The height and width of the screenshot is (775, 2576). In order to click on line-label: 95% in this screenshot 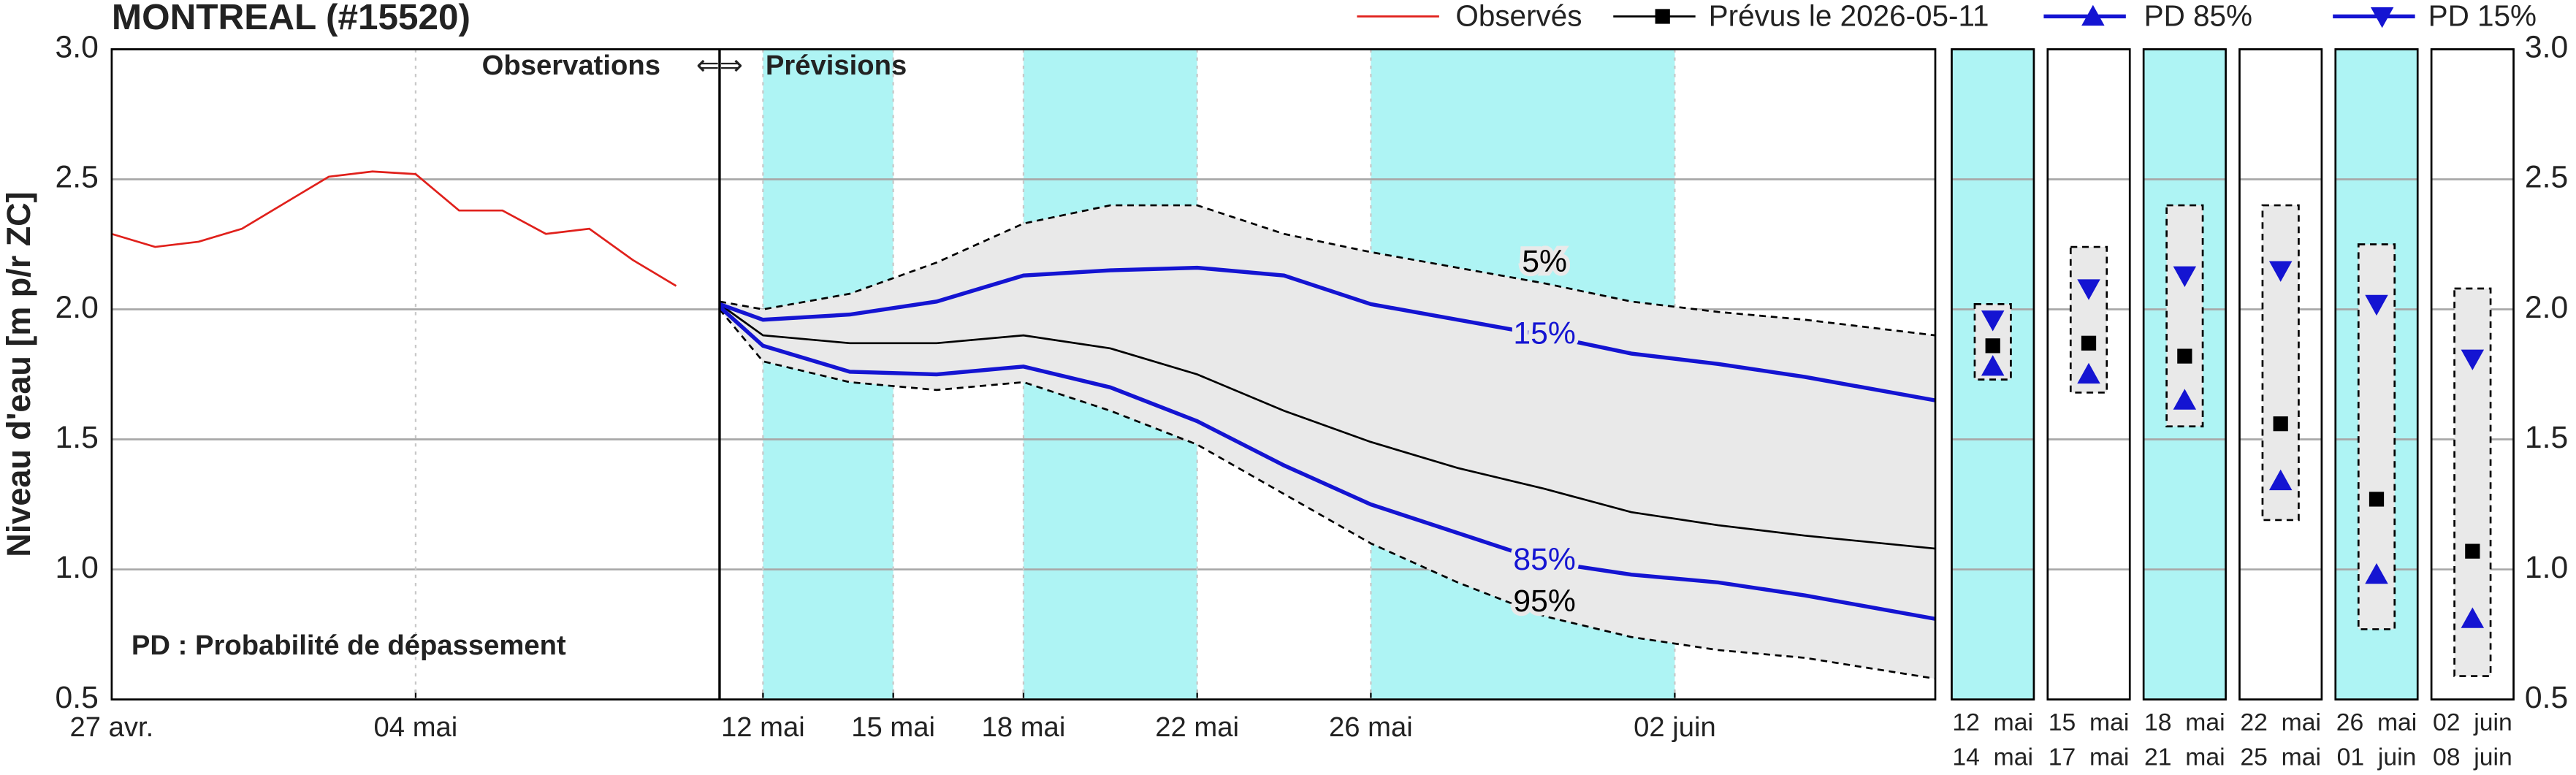, I will do `click(1544, 601)`.